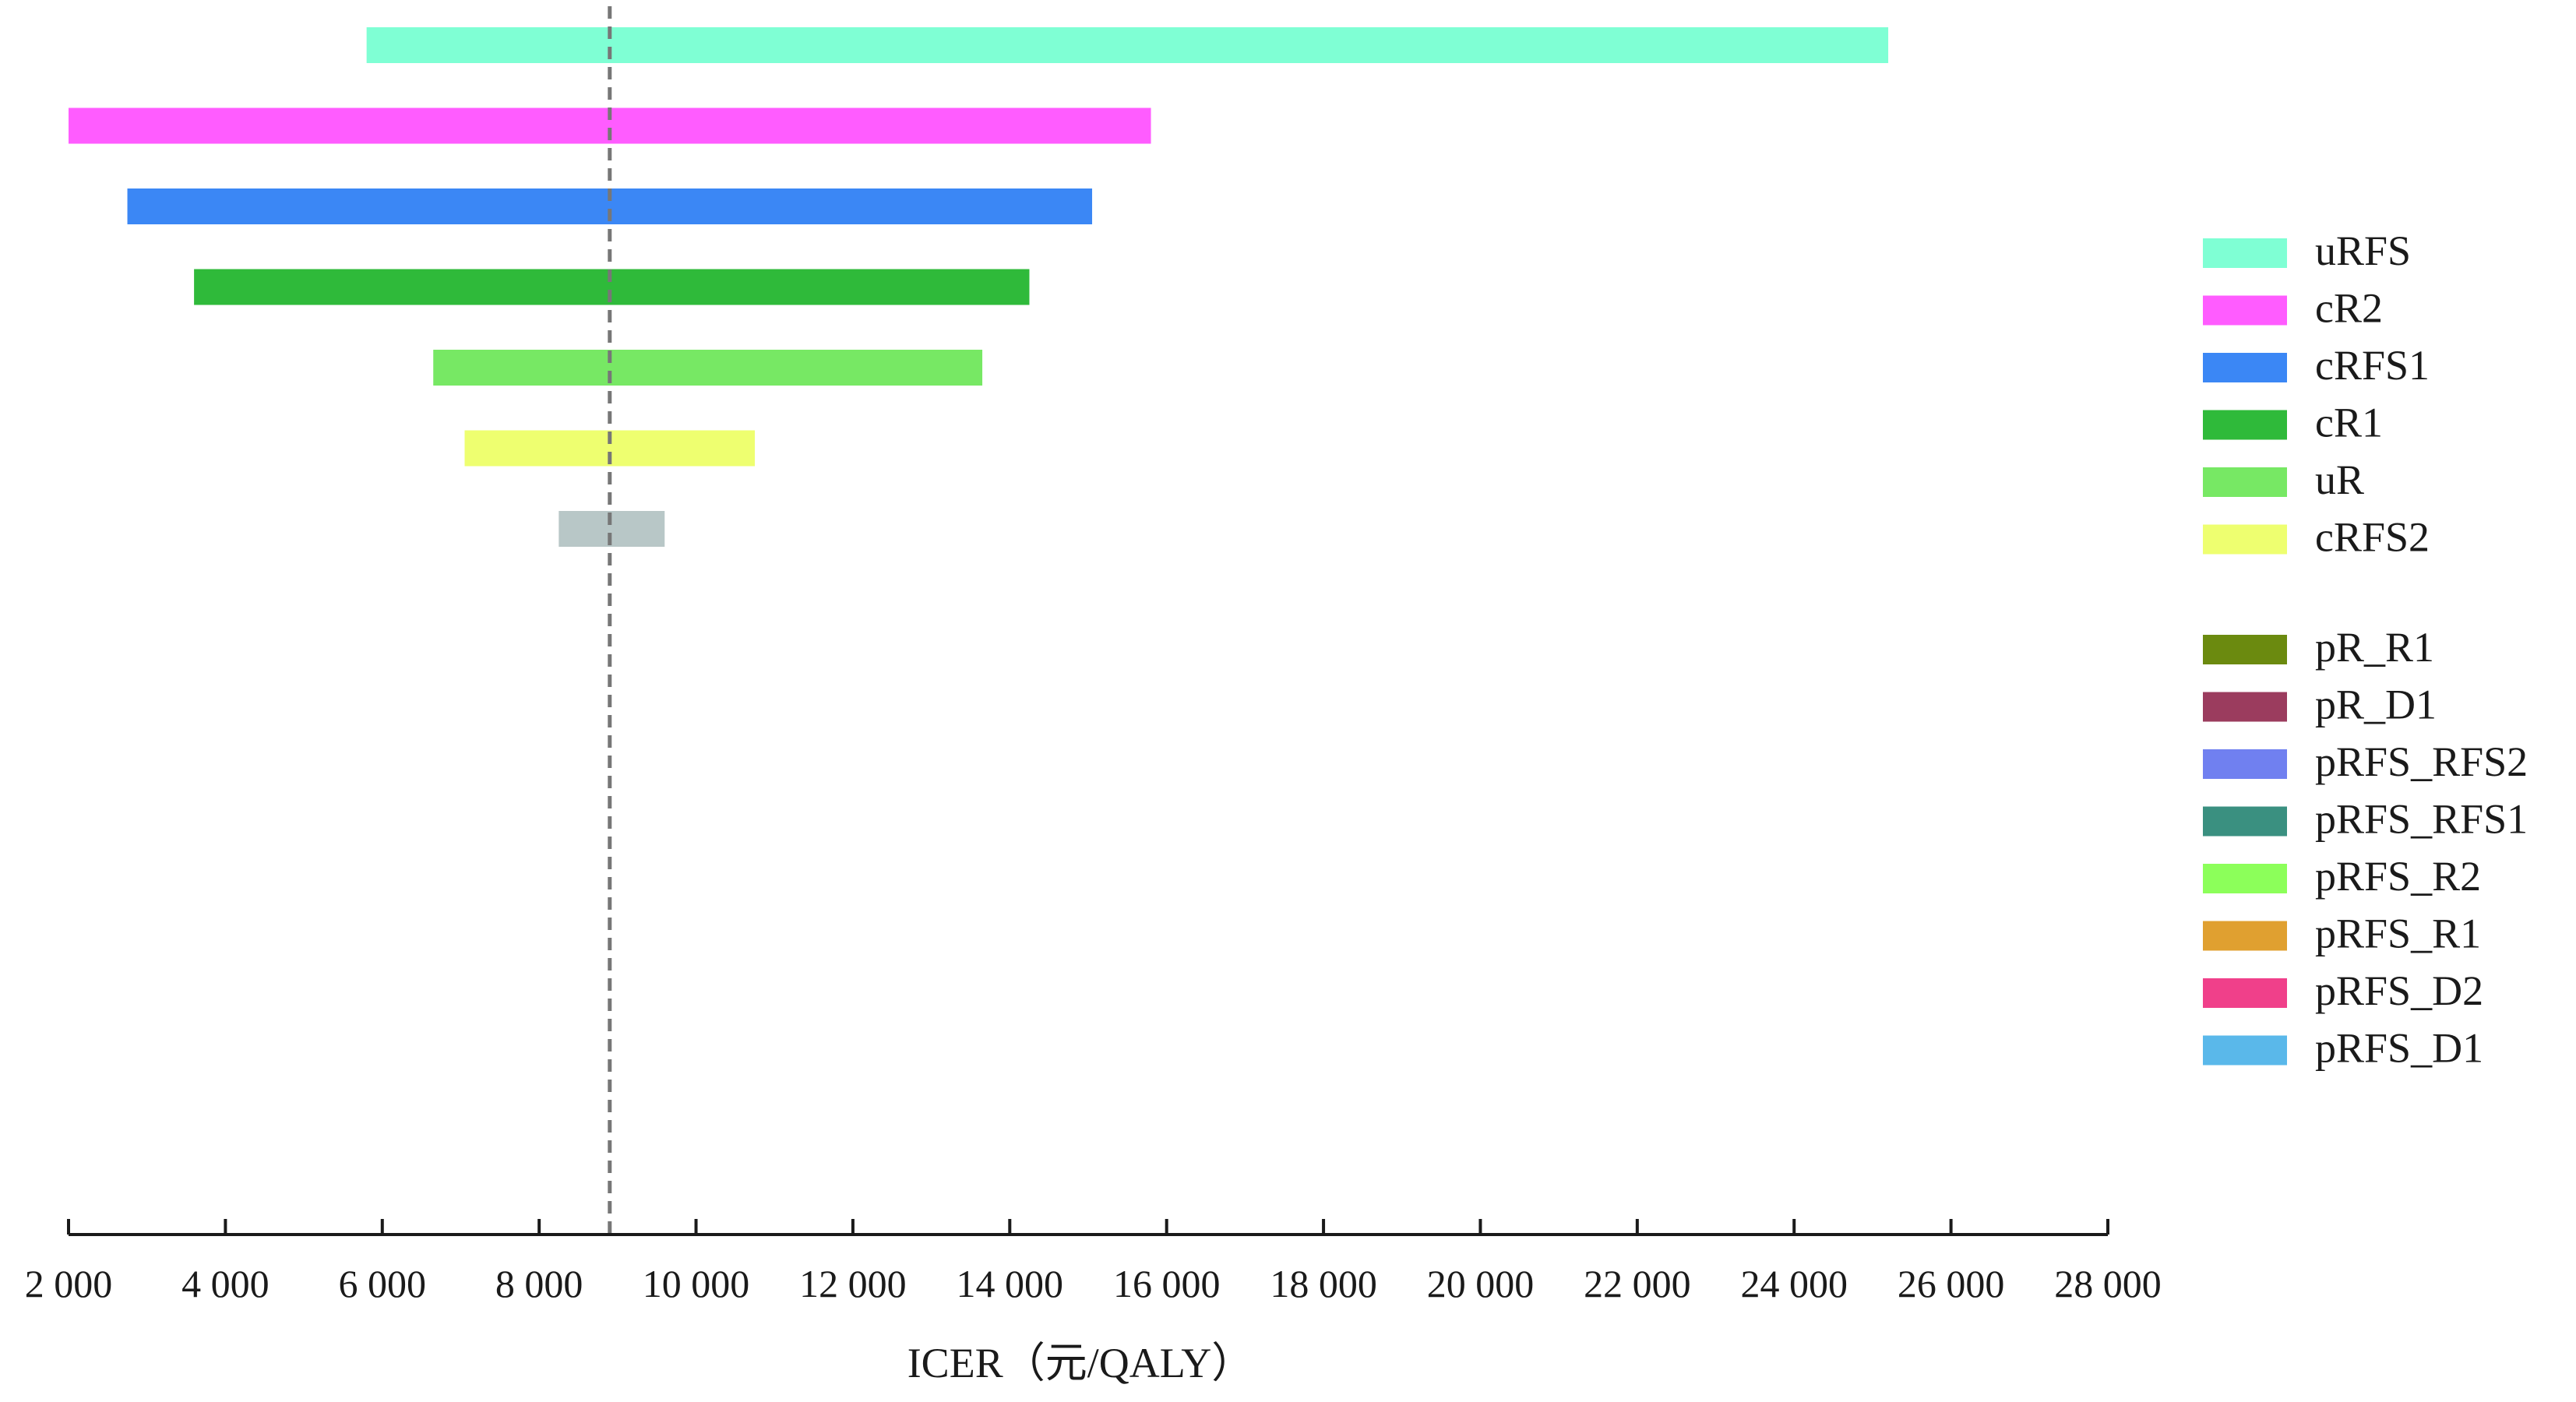 The height and width of the screenshot is (1402, 2576). What do you see at coordinates (225, 1283) in the screenshot?
I see `x-tick-label: 4 000` at bounding box center [225, 1283].